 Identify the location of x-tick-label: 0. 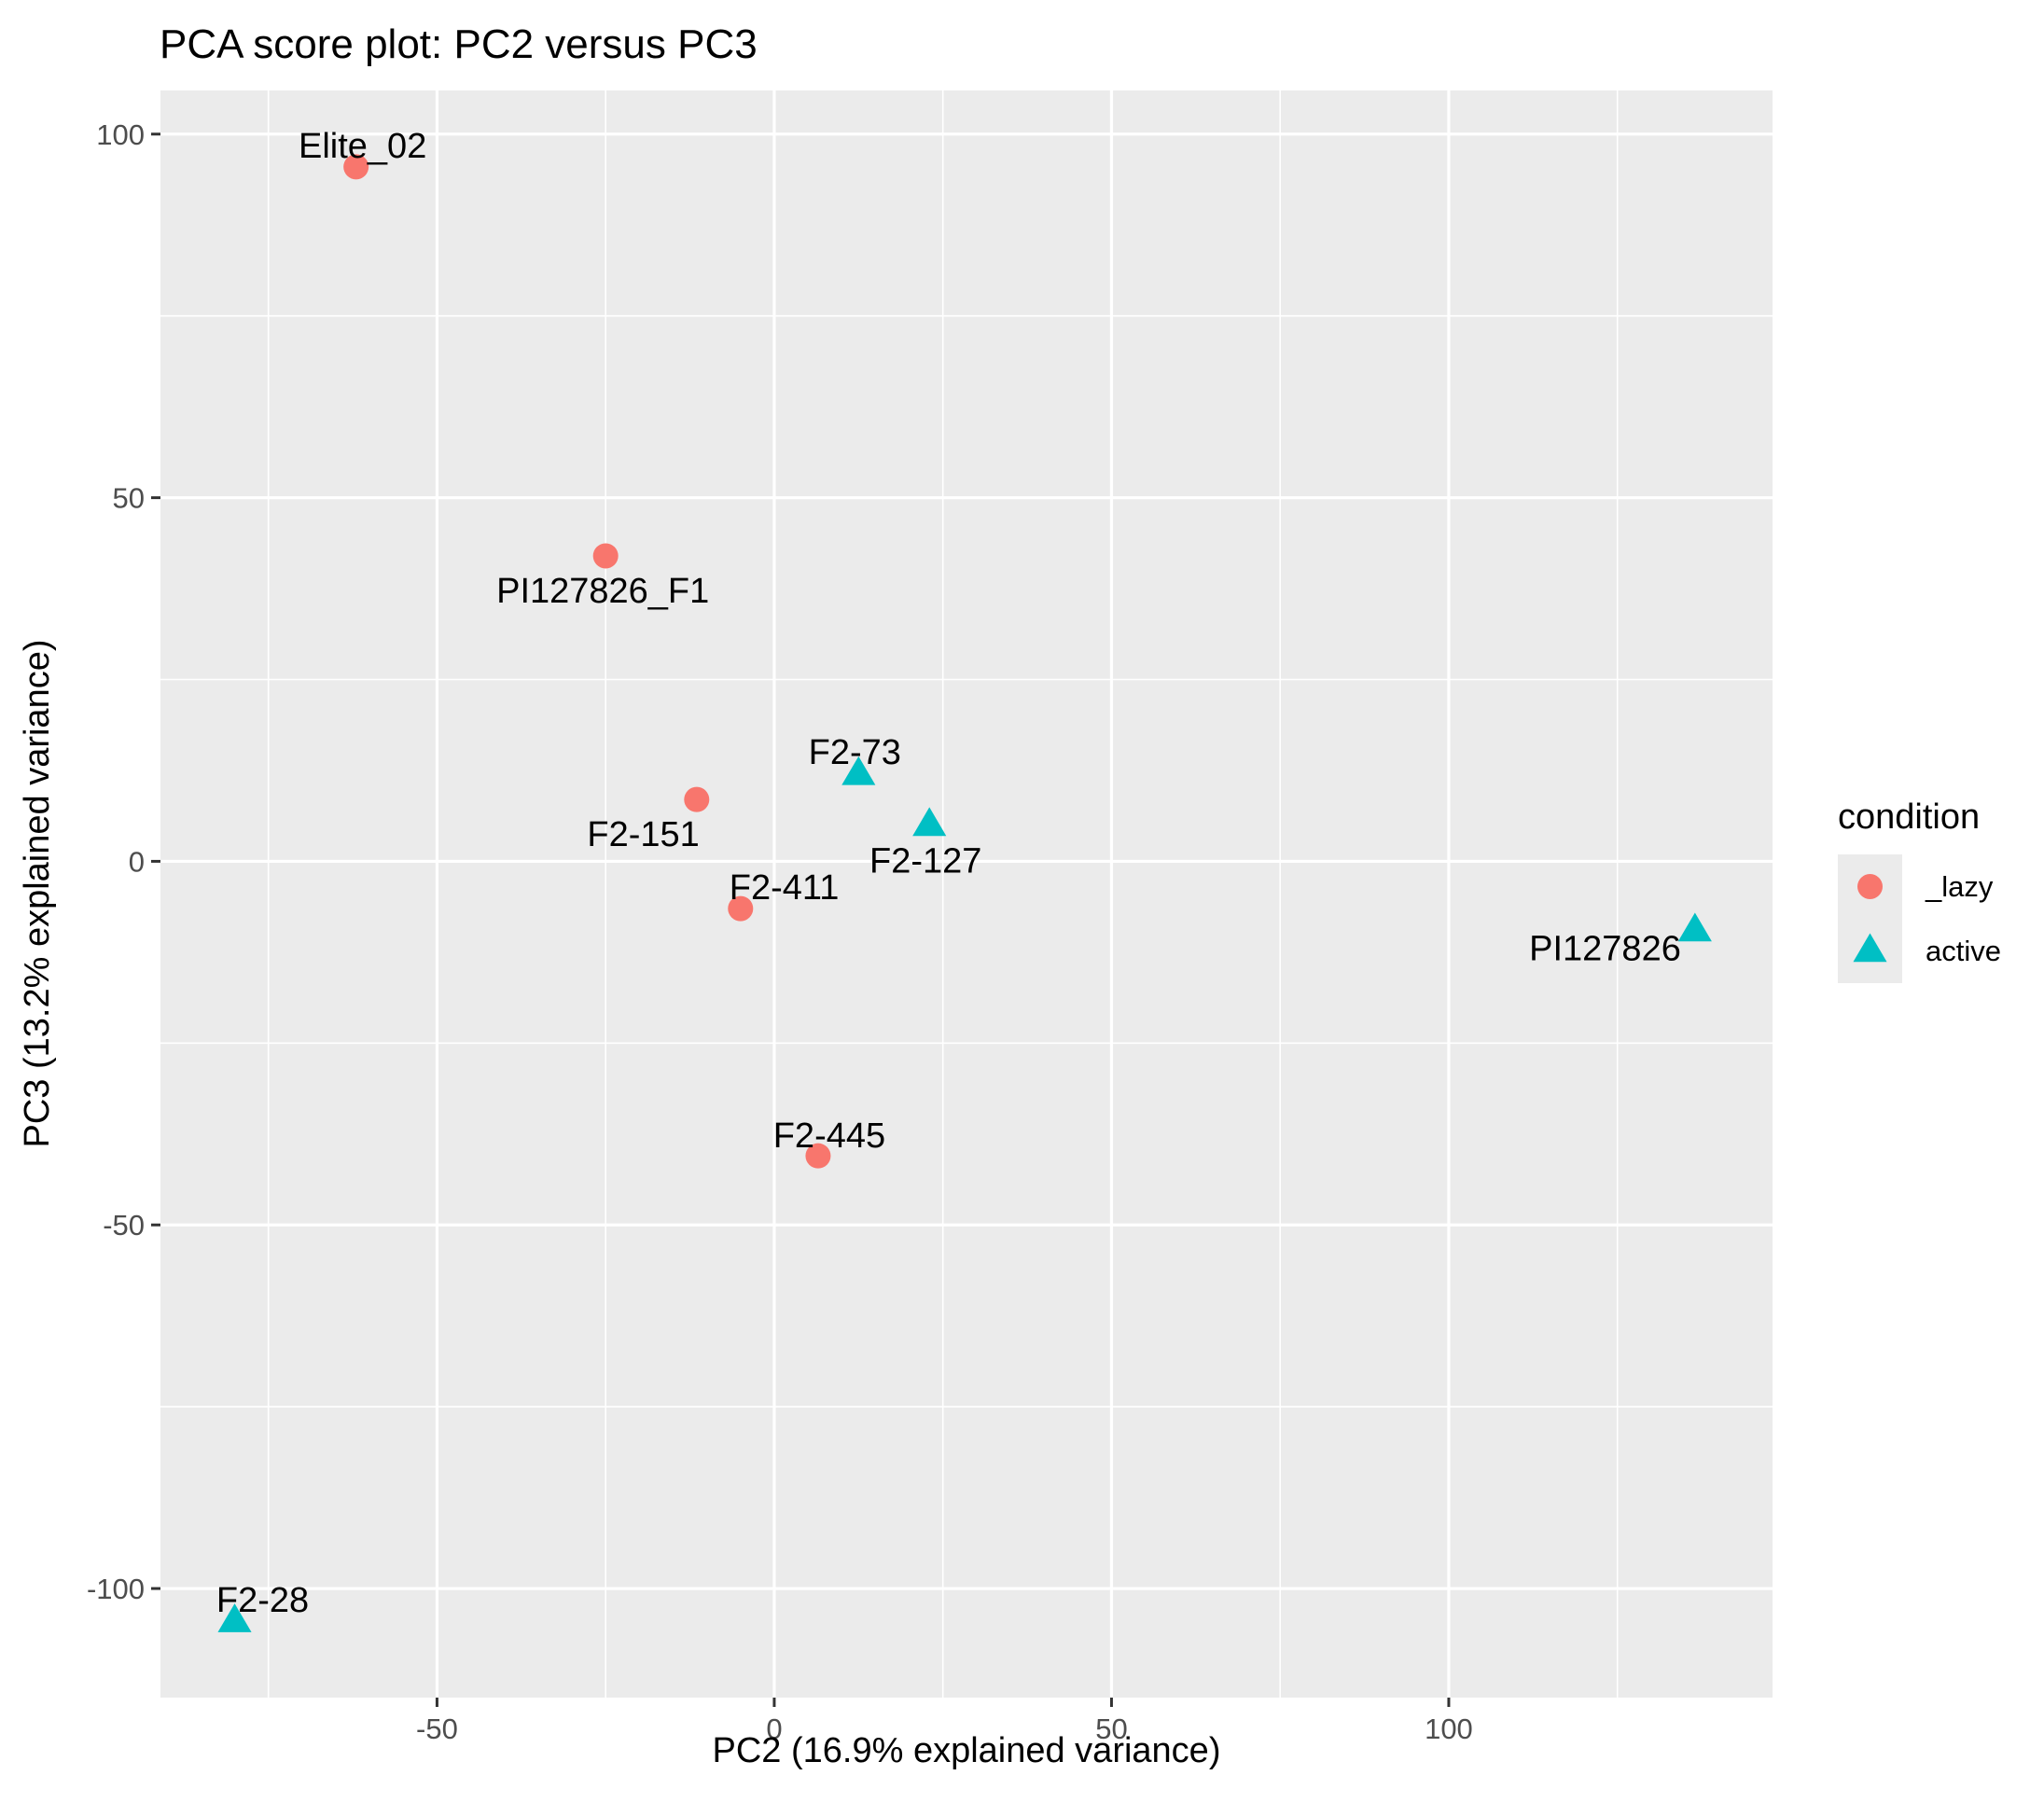
(774, 1729).